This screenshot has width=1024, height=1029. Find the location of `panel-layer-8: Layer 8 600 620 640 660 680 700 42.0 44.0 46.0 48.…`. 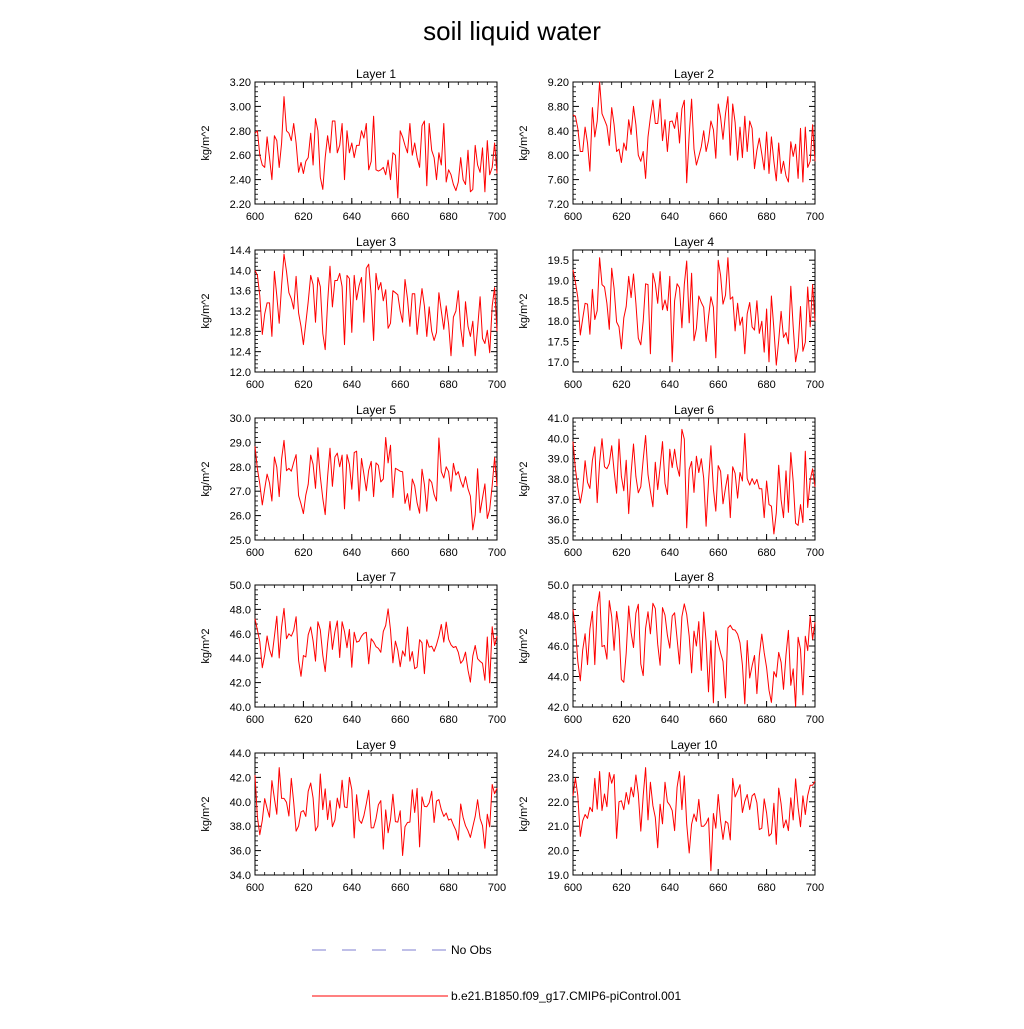

panel-layer-8: Layer 8 600 620 640 660 680 700 42.0 44.0 46.0 48.… is located at coordinates (671, 648).